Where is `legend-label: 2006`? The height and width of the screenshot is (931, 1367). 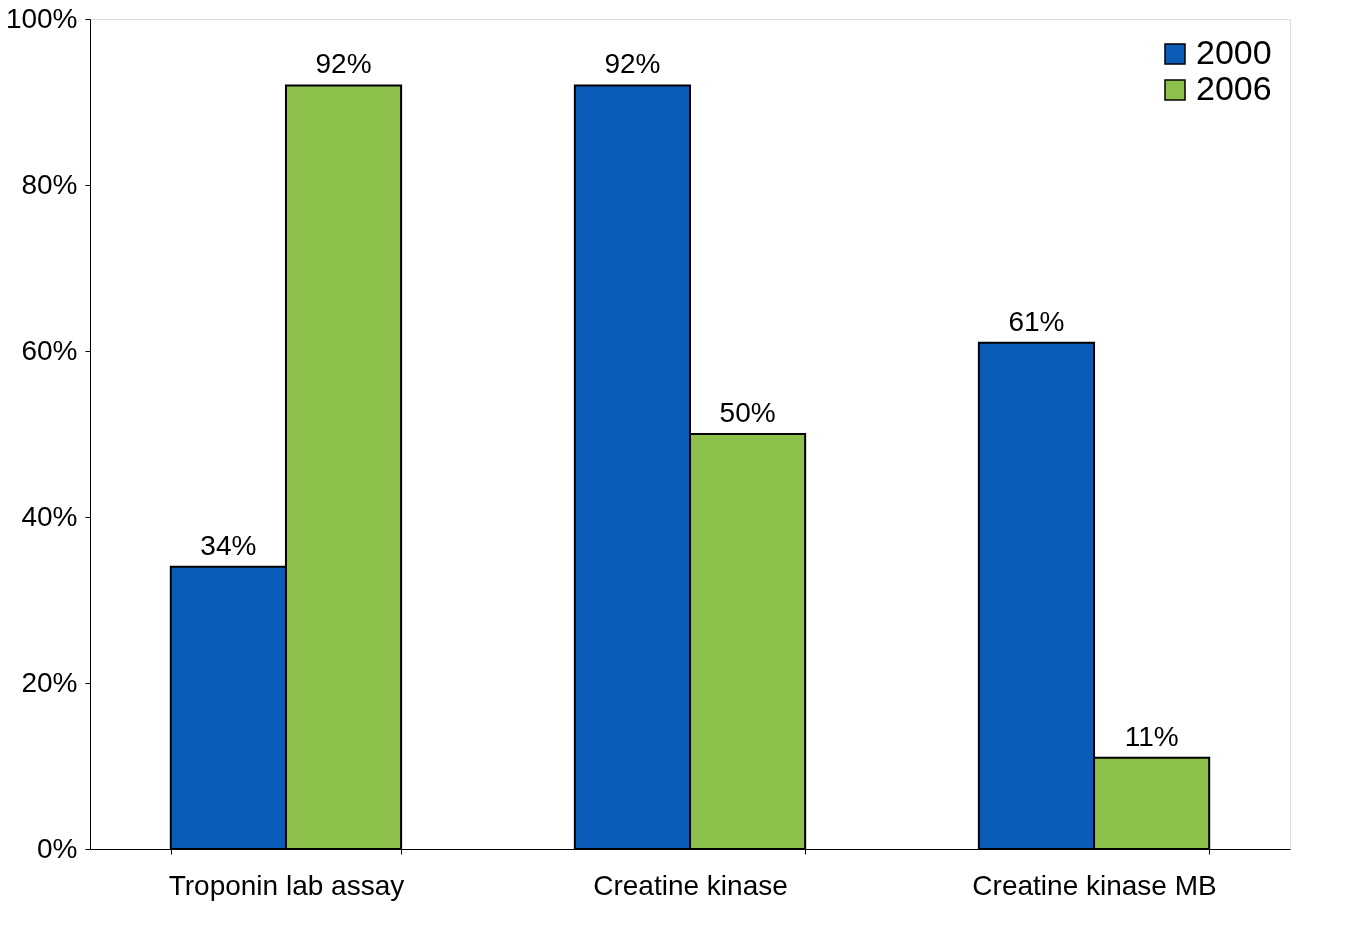
legend-label: 2006 is located at coordinates (1234, 88).